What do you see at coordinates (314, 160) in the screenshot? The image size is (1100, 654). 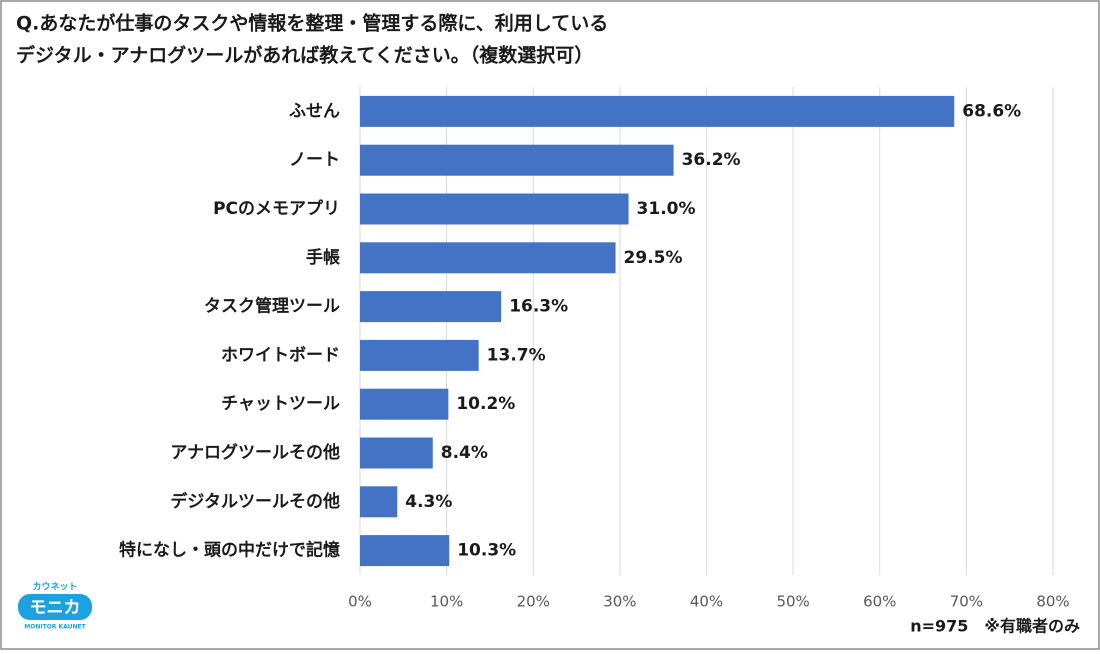 I see `y-tick-label: ノート` at bounding box center [314, 160].